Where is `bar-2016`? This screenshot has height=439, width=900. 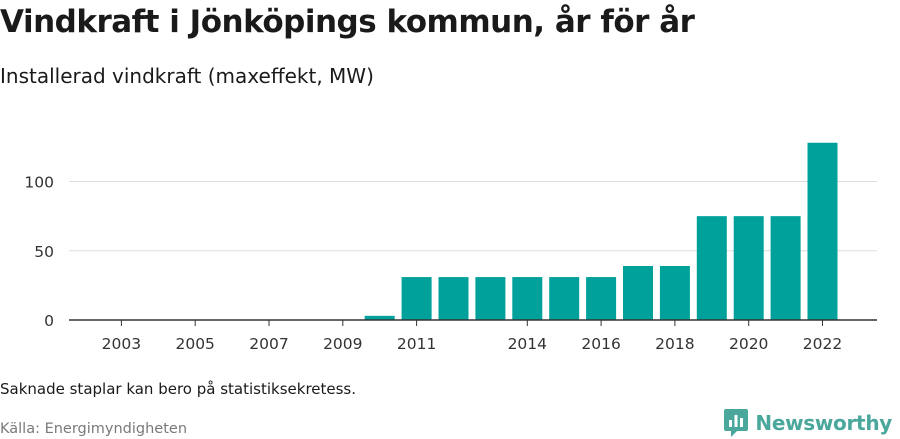
bar-2016 is located at coordinates (601, 298).